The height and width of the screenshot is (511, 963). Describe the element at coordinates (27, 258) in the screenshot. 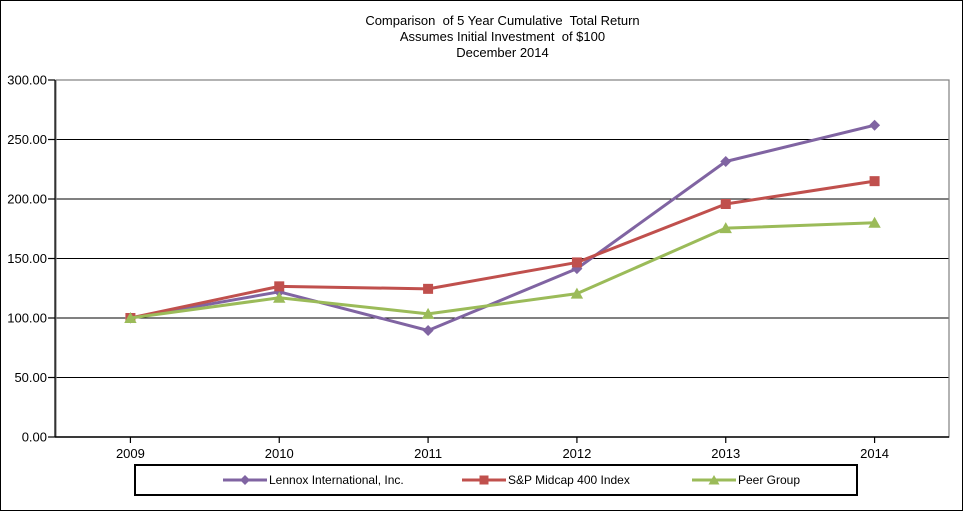

I see `y-tick-label: 150.00` at that location.